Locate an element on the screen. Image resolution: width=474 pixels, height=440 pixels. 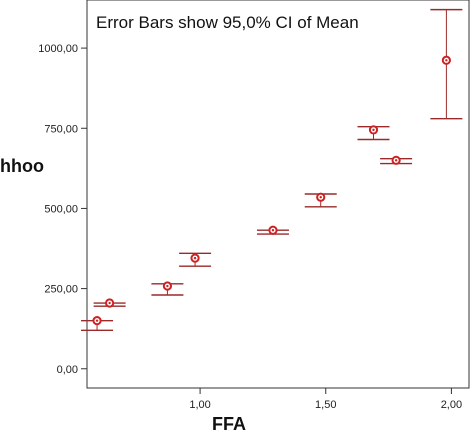
error-bar-annotation: Error Bars show 95,0% CI of Mean is located at coordinates (227, 22).